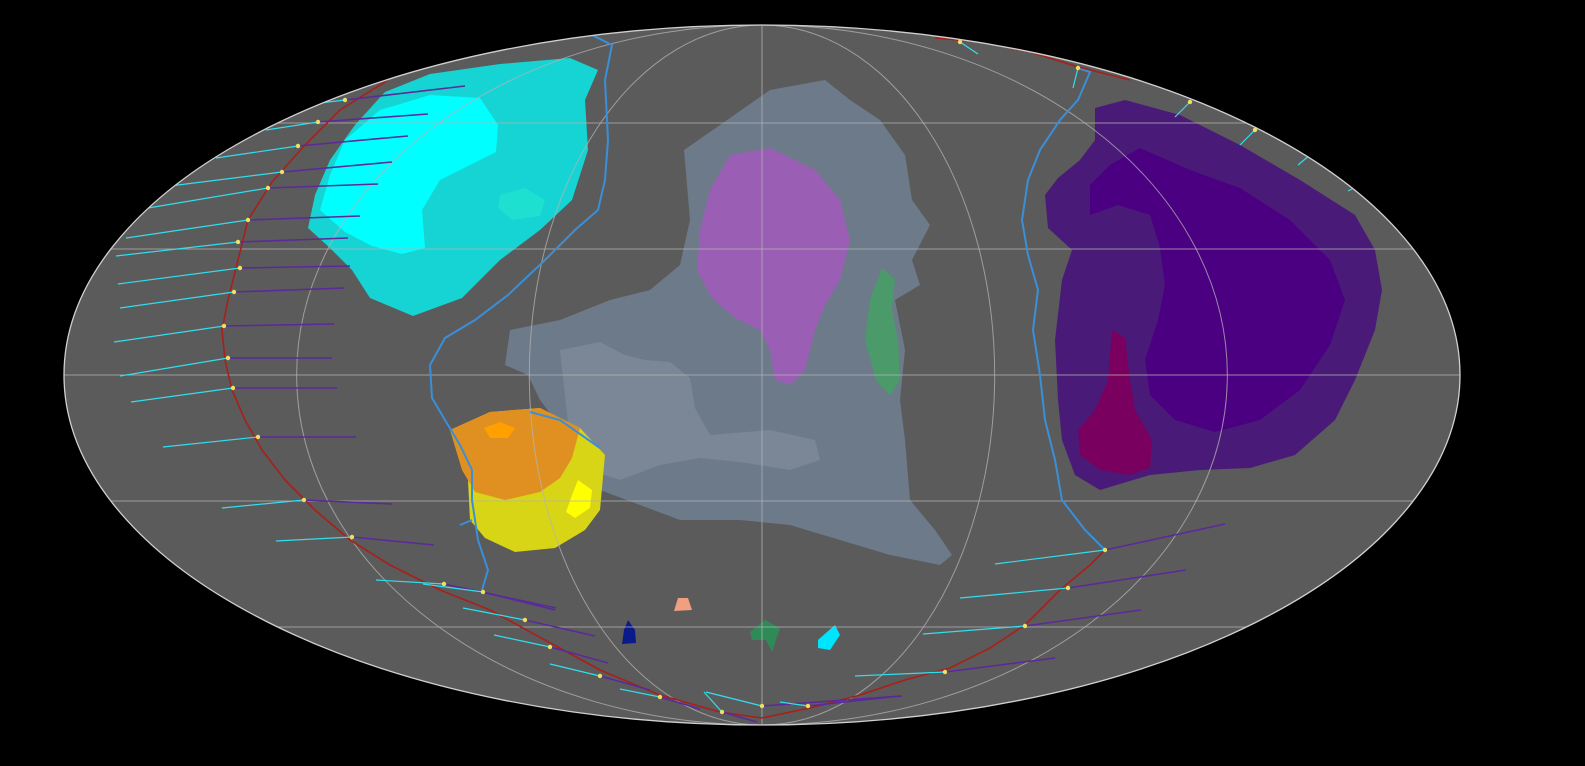 The image size is (1585, 766). Describe the element at coordinates (731, 625) in the screenshot. I see `small-fragments` at that location.